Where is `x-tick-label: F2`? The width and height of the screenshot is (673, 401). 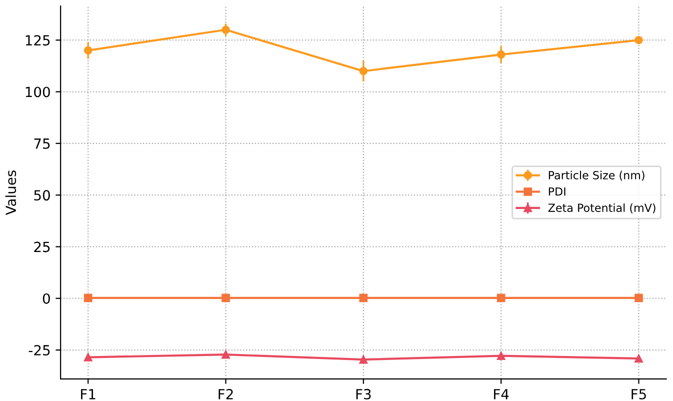 x-tick-label: F2 is located at coordinates (225, 394).